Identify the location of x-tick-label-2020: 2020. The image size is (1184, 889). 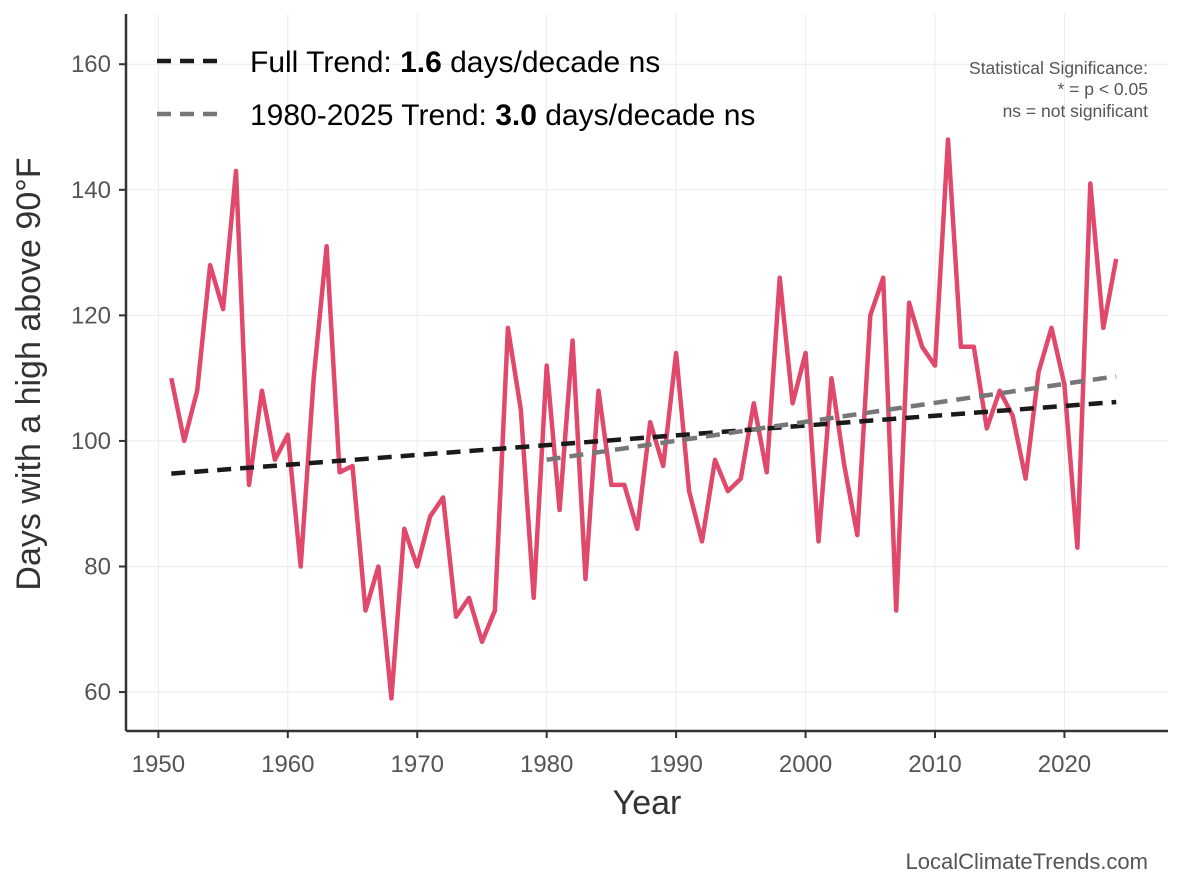
(1064, 764).